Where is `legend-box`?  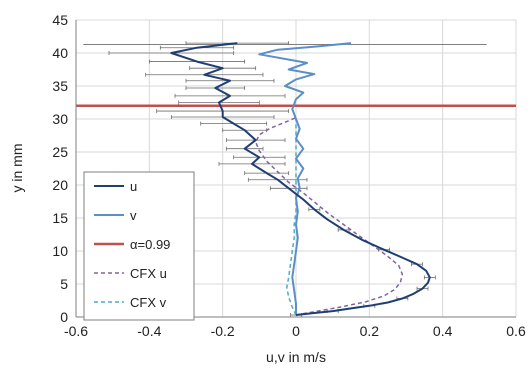
legend-box is located at coordinates (139, 246).